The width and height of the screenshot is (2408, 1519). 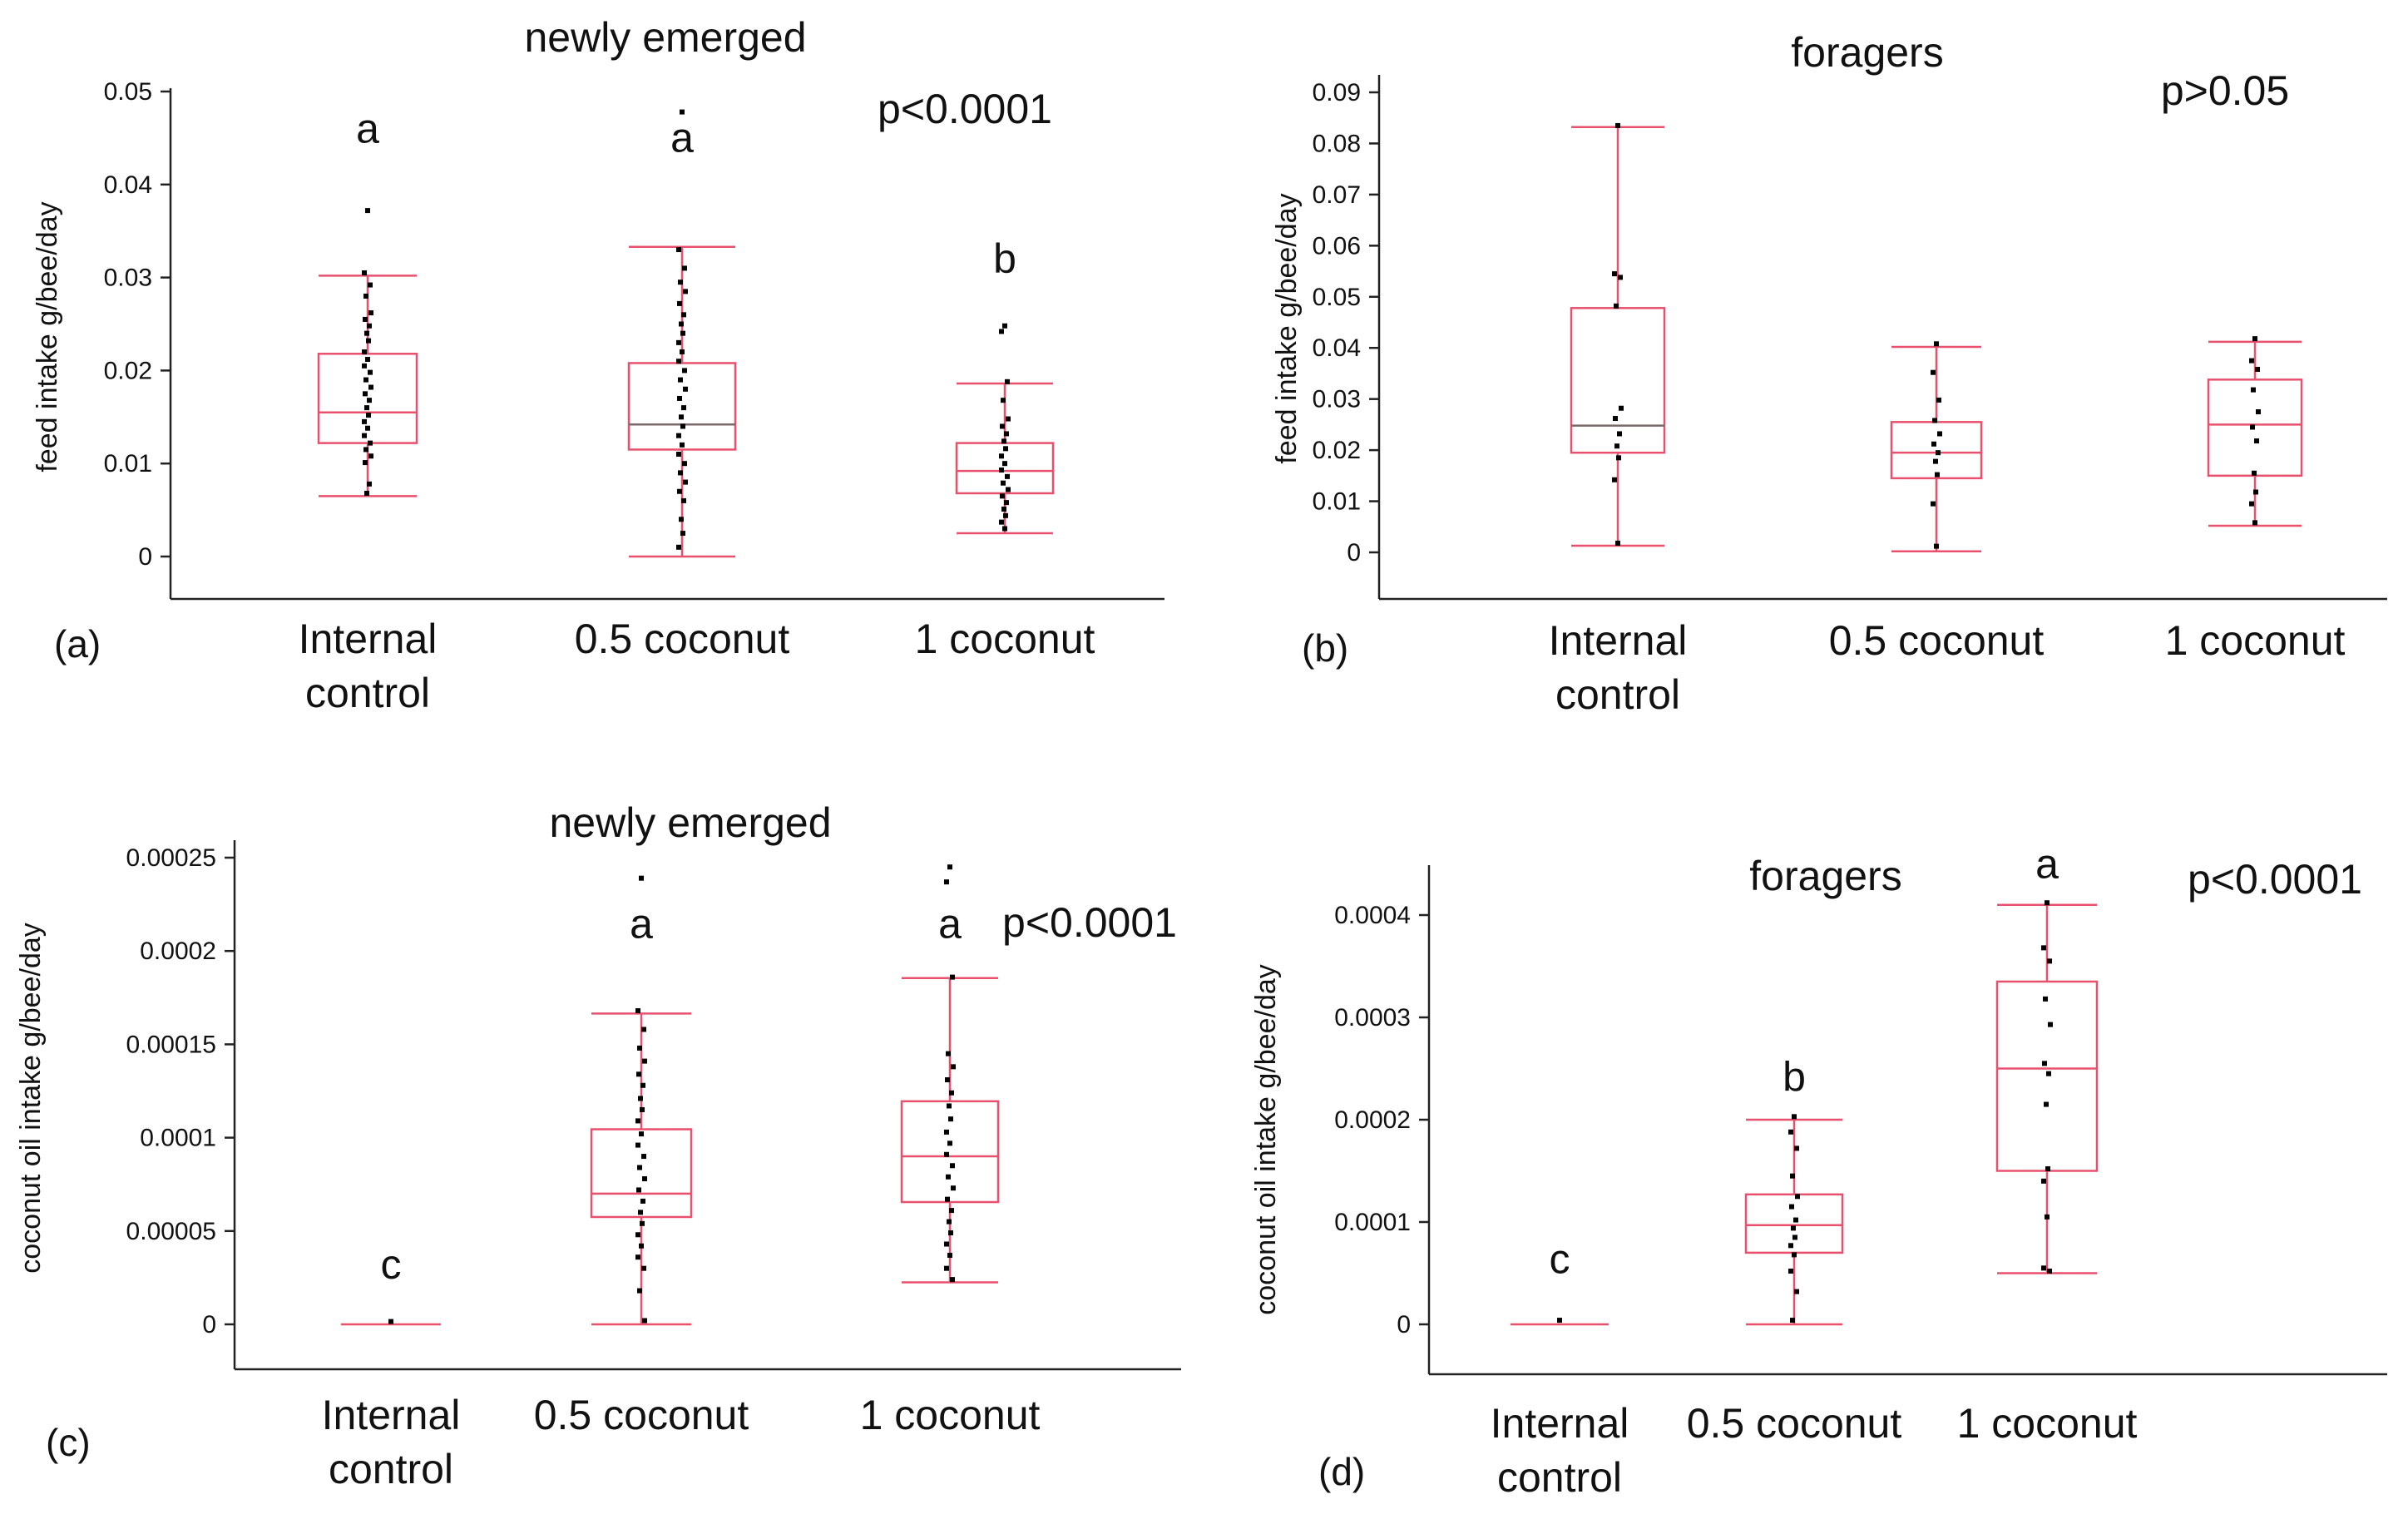 I want to click on y-tick-label: 0.05, so click(x=1337, y=297).